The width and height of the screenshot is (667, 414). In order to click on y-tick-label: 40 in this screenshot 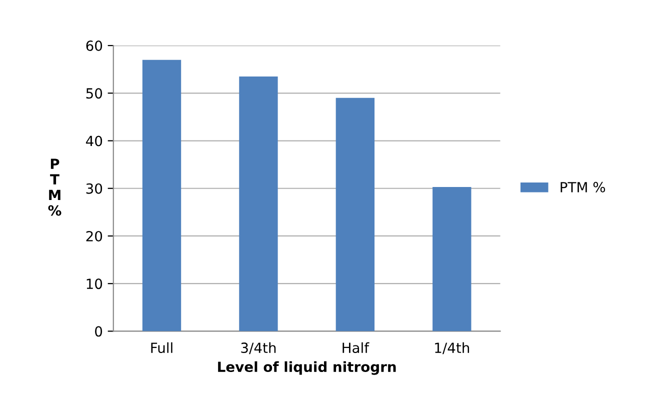, I will do `click(94, 141)`.